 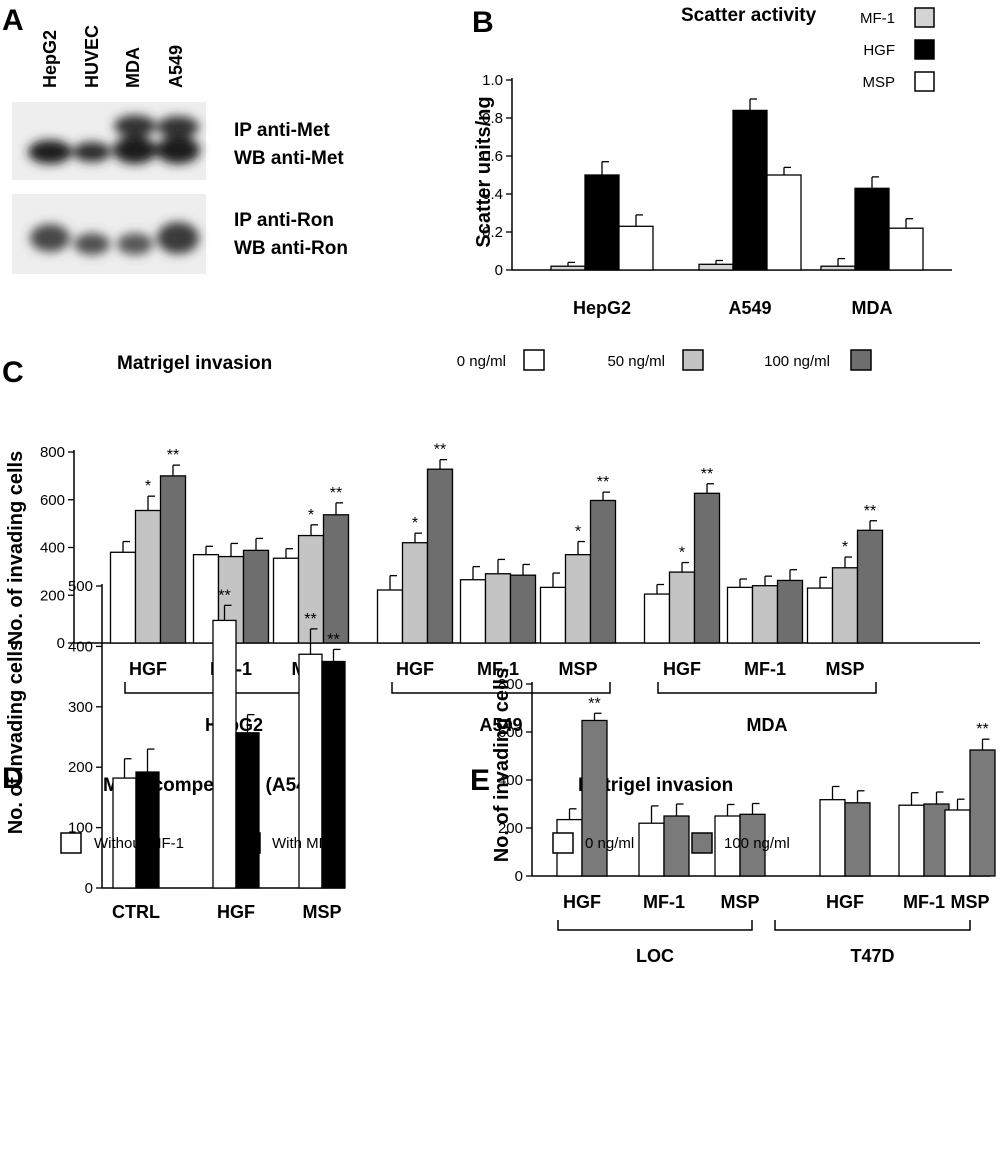 I want to click on blot-lane-label: A549, so click(x=176, y=66).